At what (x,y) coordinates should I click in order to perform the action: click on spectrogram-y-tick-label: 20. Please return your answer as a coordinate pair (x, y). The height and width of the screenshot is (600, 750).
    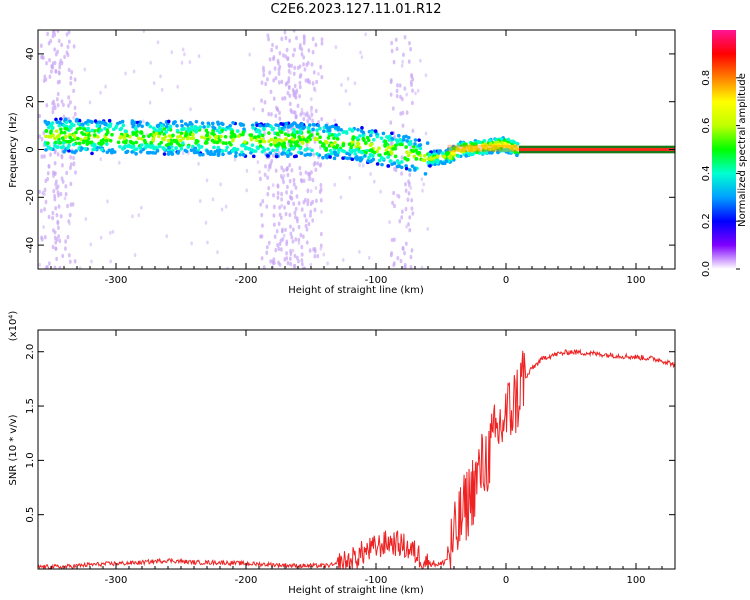
    Looking at the image, I should click on (30, 101).